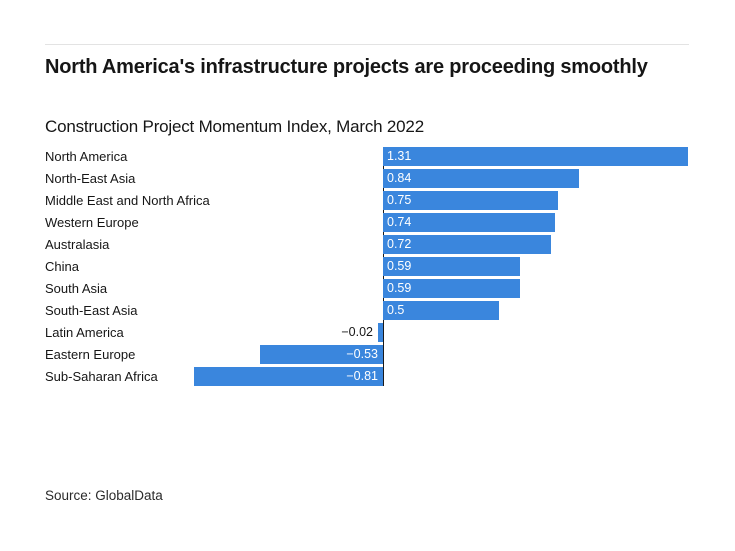 This screenshot has height=551, width=735. What do you see at coordinates (396, 310) in the screenshot?
I see `value-label: 0.5` at bounding box center [396, 310].